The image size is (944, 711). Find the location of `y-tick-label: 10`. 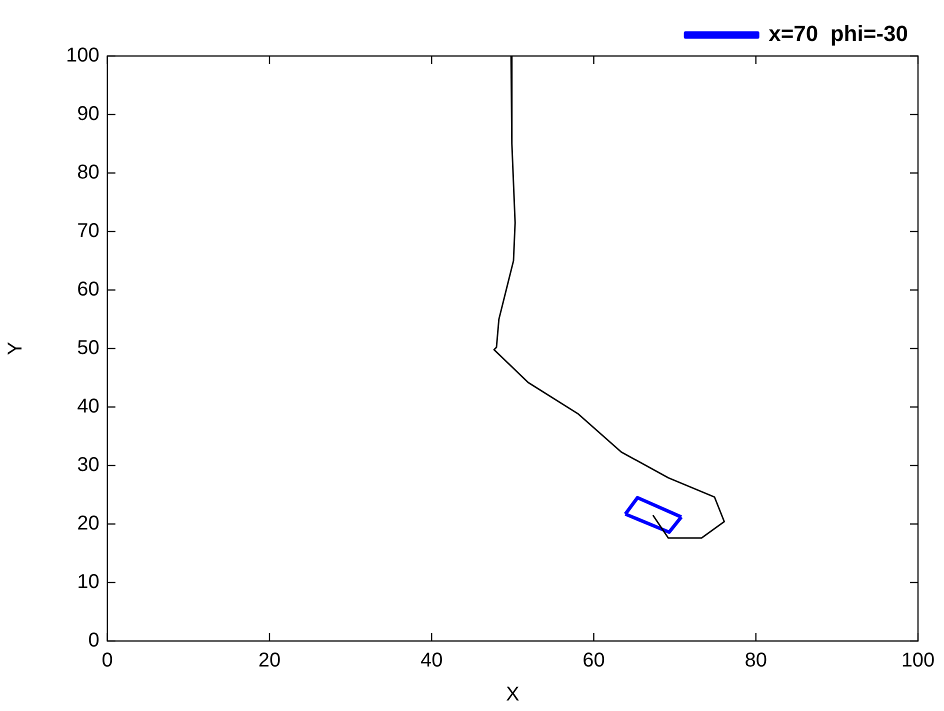

y-tick-label: 10 is located at coordinates (88, 582).